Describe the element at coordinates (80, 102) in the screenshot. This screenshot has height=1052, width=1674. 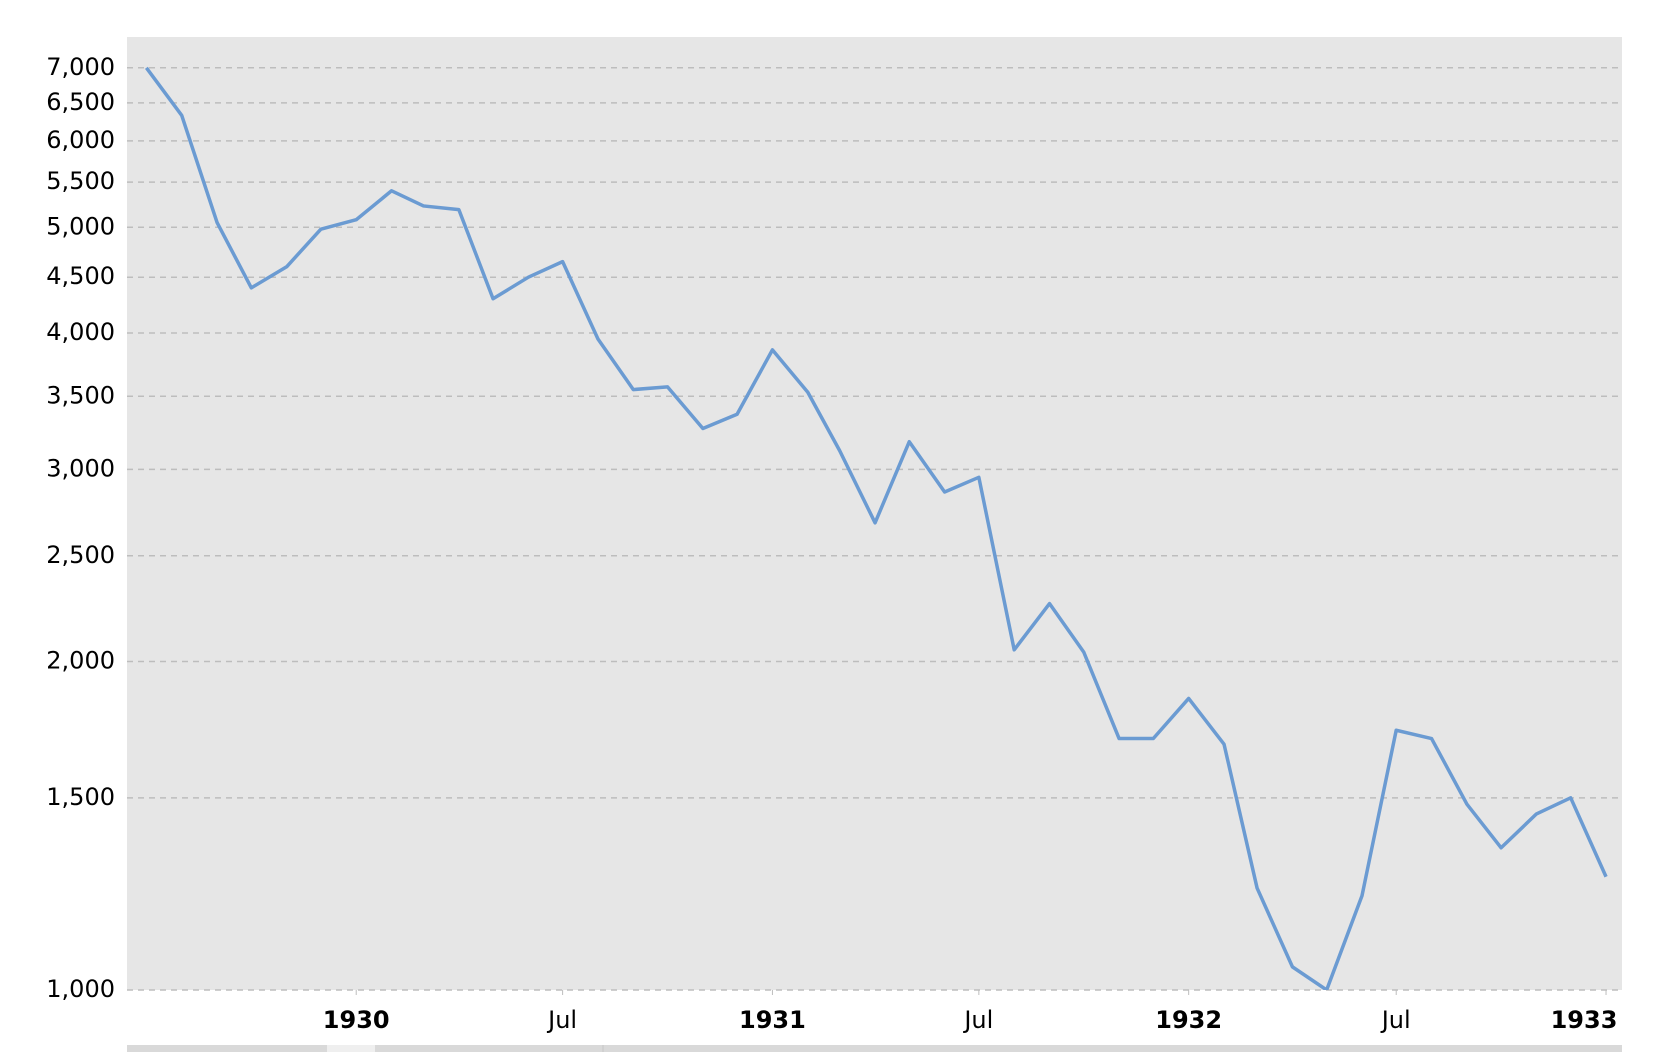
I see `y-tick-label: 6,500` at that location.